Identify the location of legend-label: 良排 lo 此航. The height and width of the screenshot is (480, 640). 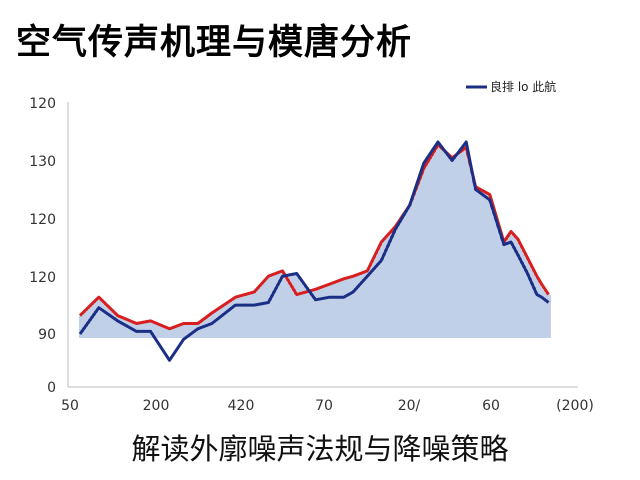
(523, 86).